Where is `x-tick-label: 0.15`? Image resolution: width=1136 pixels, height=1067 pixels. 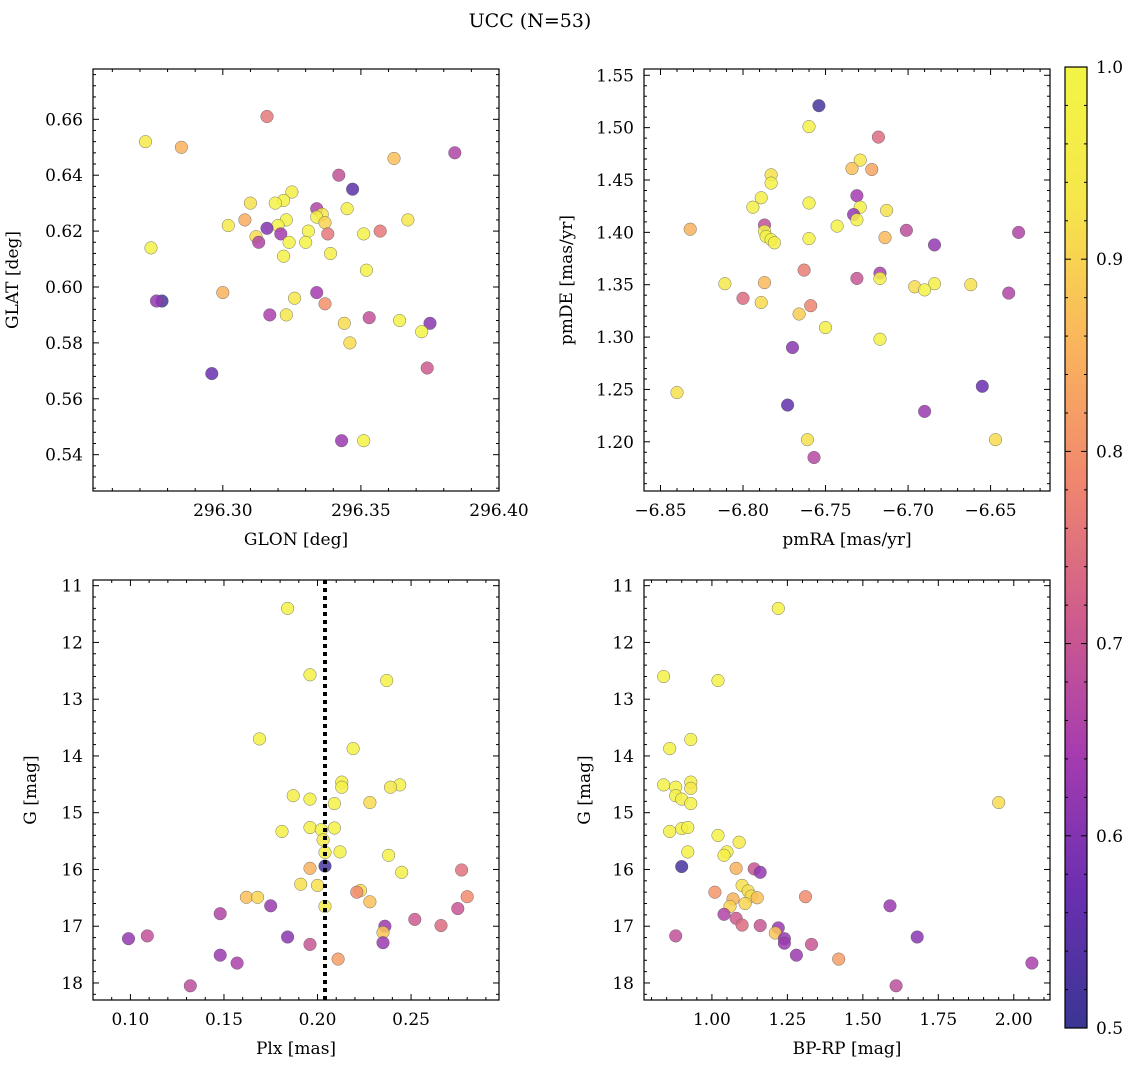
x-tick-label: 0.15 is located at coordinates (224, 1020).